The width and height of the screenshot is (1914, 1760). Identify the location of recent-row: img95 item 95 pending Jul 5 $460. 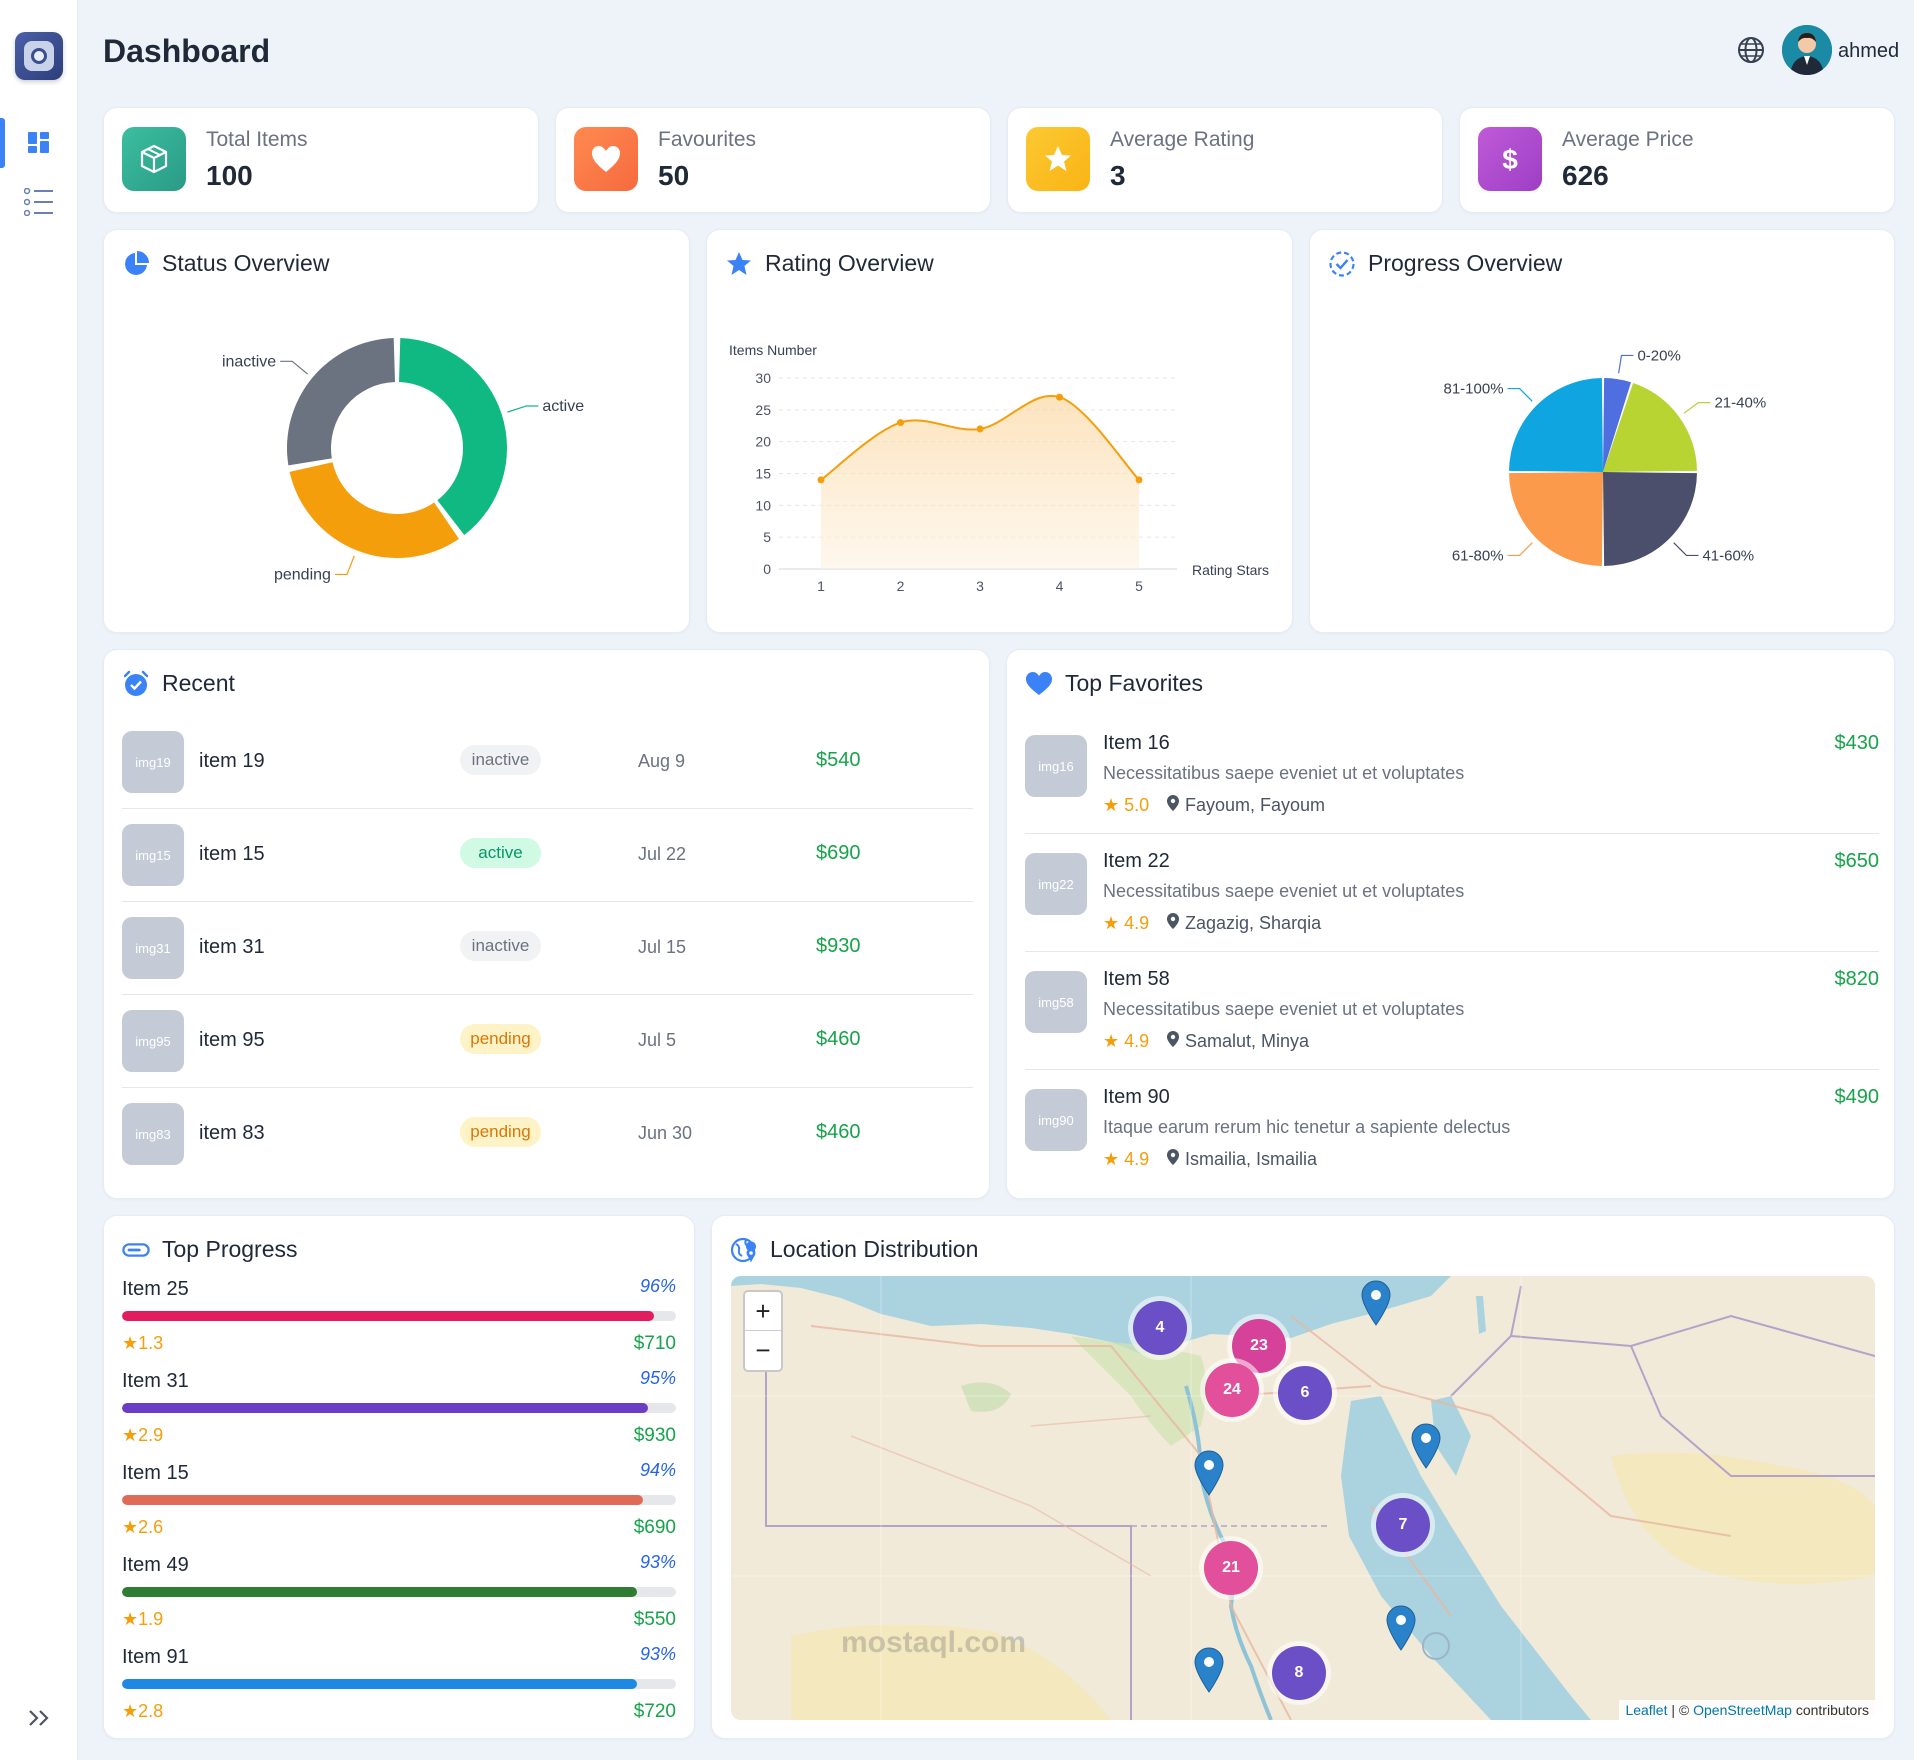
(547, 1041).